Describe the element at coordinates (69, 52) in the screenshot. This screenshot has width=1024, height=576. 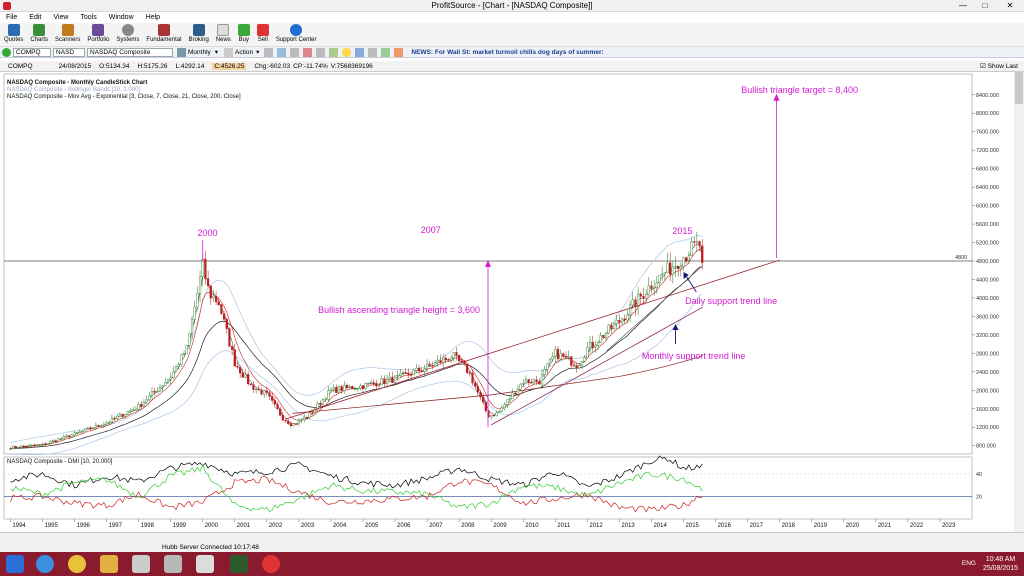
I see `exchange-field: NASD` at that location.